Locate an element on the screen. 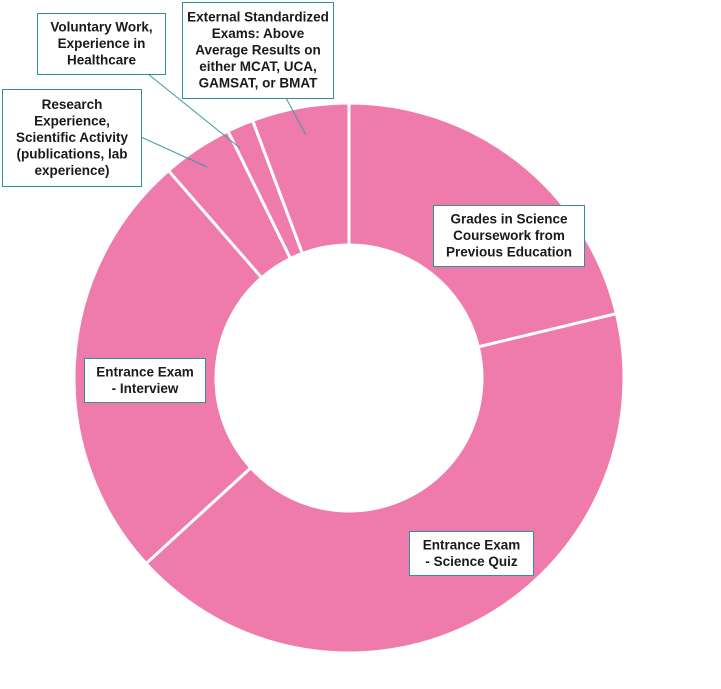 This screenshot has height=689, width=721. callout-text-line: External Standardized is located at coordinates (258, 17).